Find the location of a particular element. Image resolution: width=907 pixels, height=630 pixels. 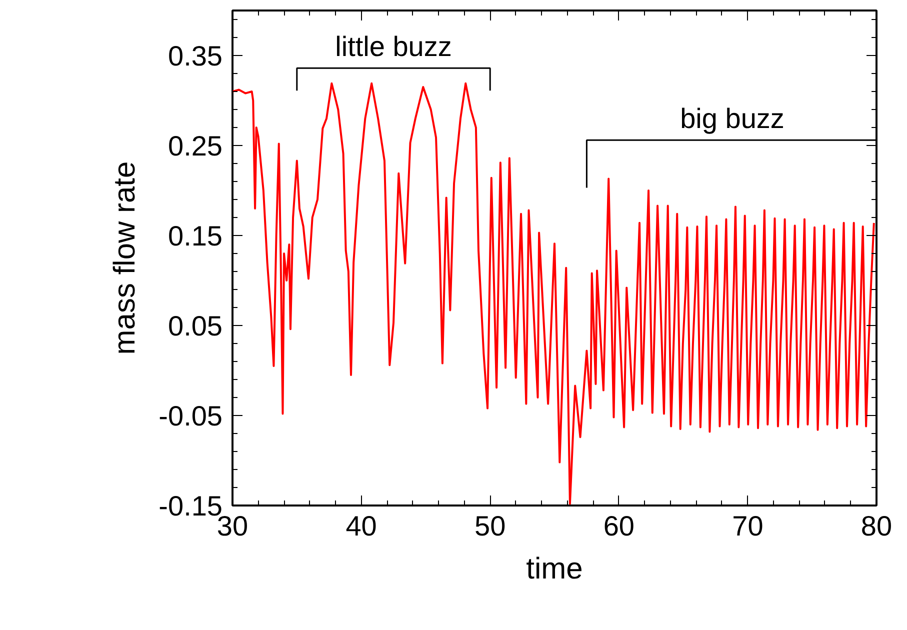

y-tick-label: 0.35 is located at coordinates (195, 56).